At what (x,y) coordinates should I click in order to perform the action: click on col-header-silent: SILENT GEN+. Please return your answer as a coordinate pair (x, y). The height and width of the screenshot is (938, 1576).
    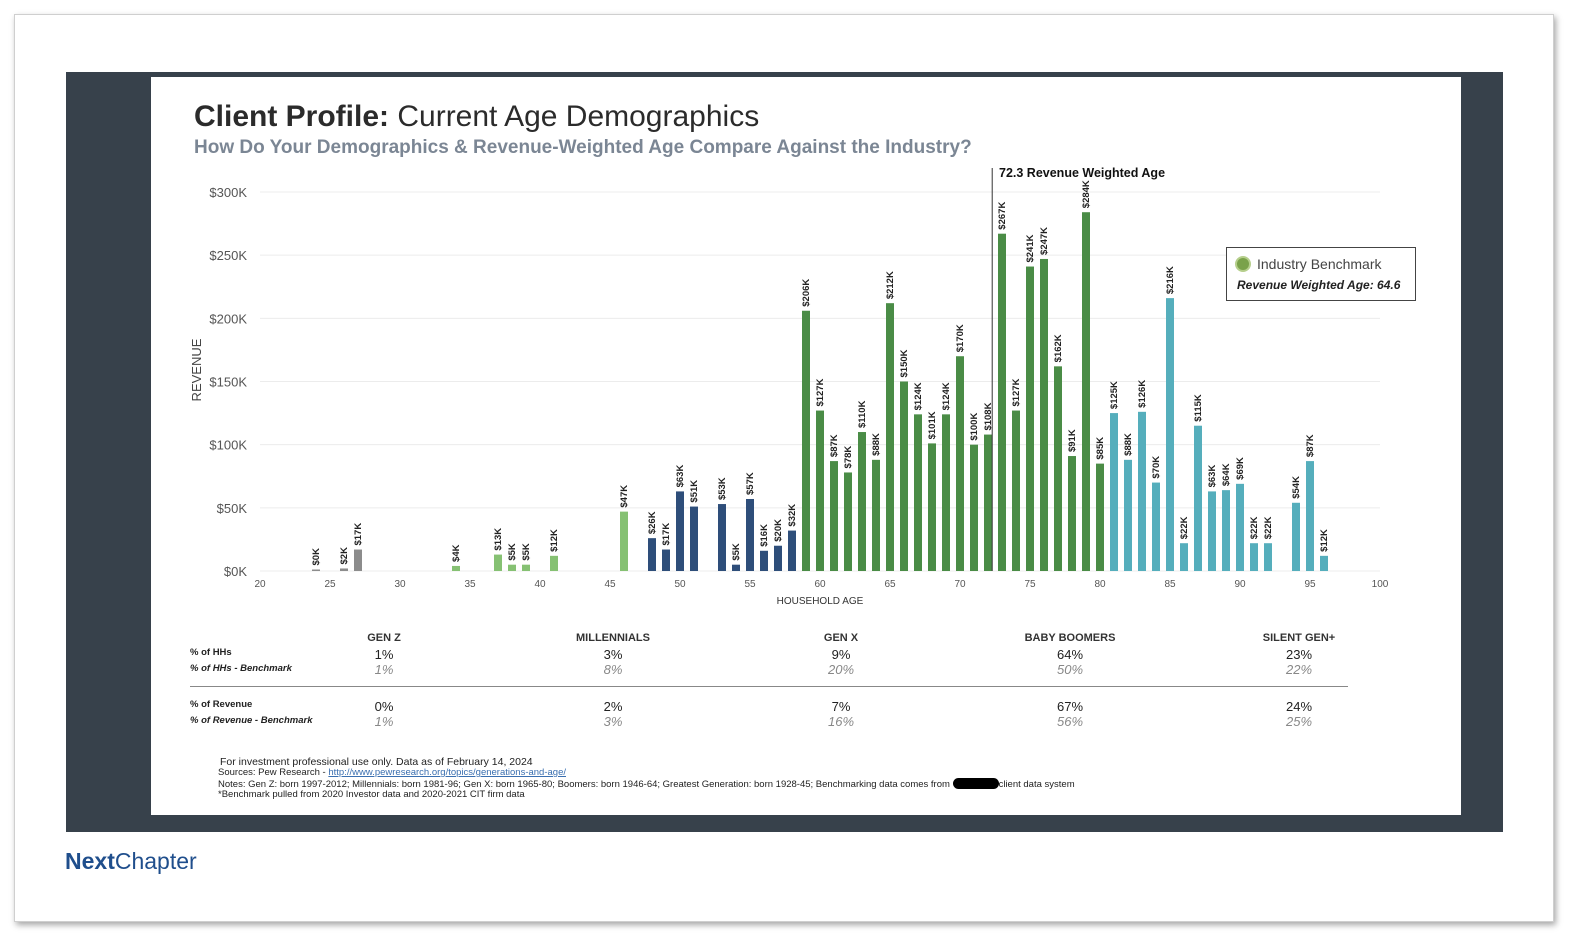
    Looking at the image, I should click on (1299, 638).